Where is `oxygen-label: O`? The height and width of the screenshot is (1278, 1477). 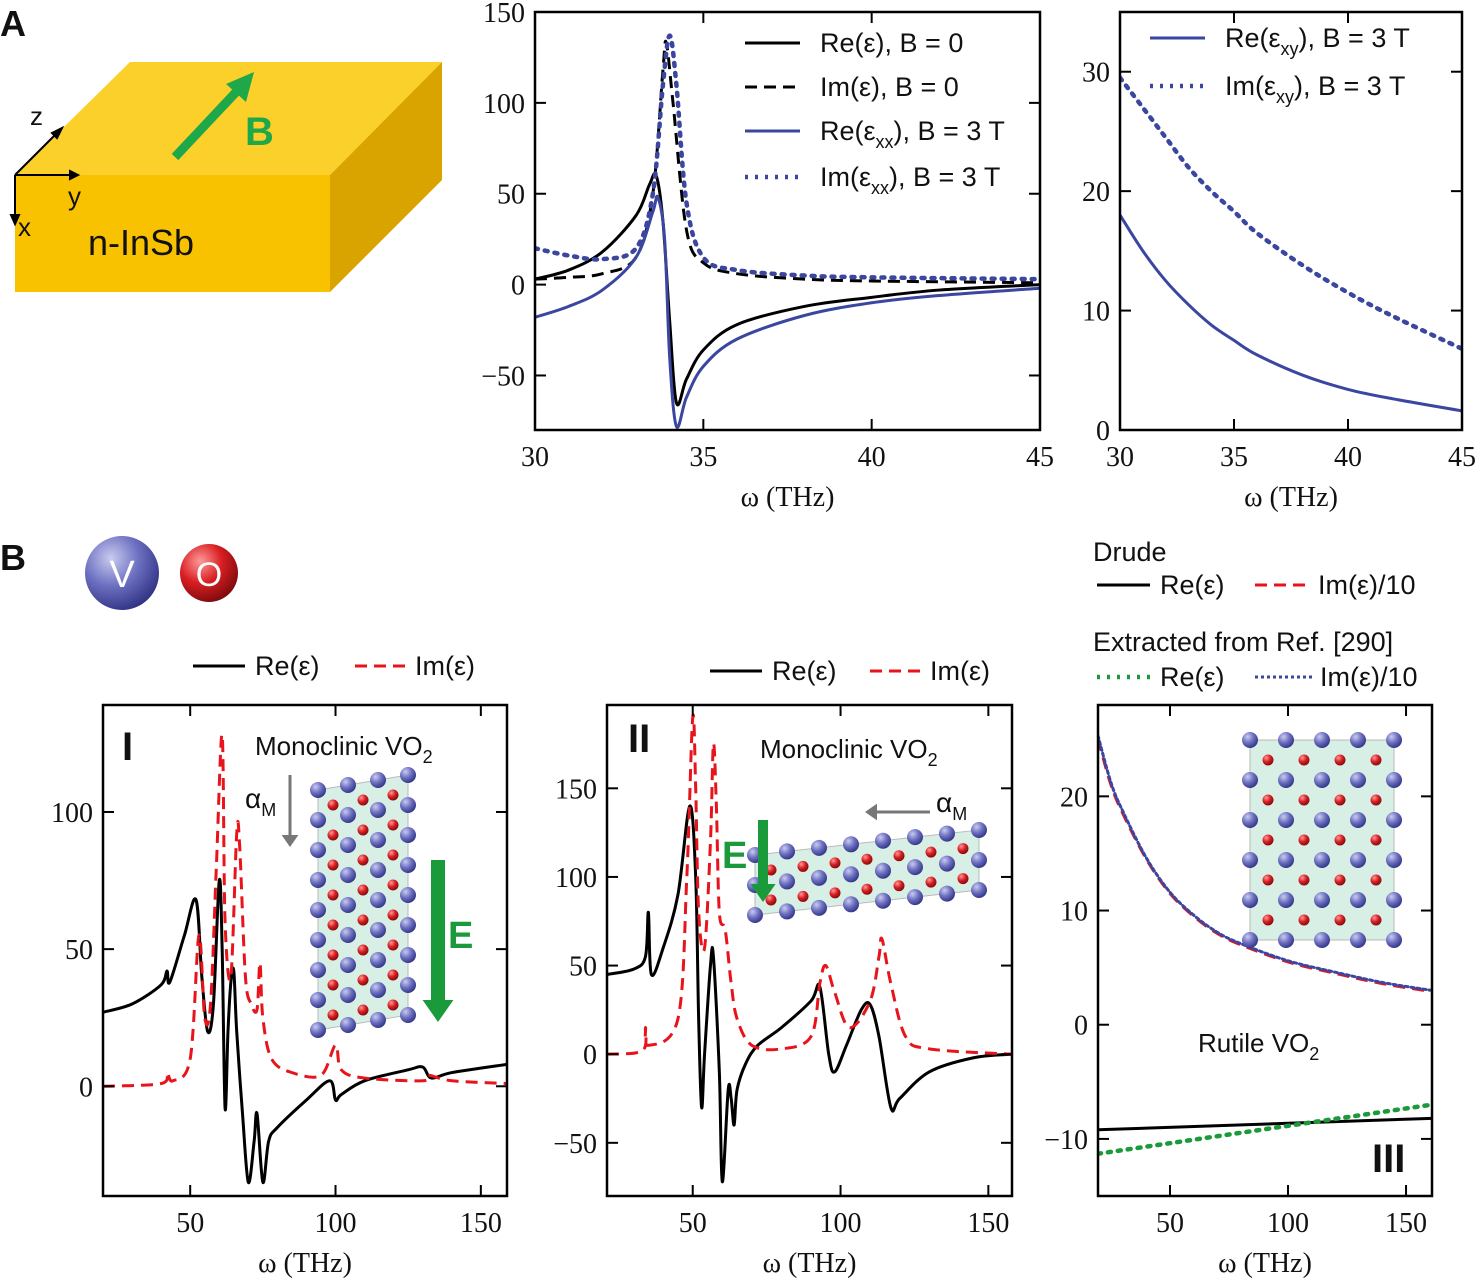 oxygen-label: O is located at coordinates (209, 575).